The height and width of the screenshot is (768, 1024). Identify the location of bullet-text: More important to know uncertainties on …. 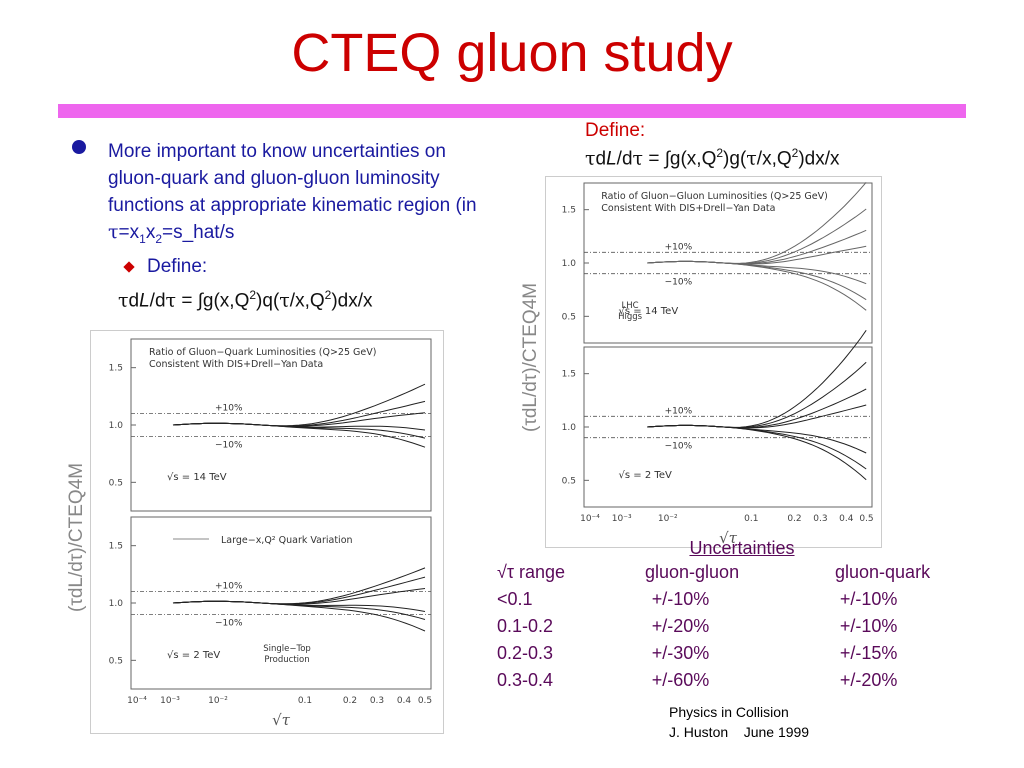
(300, 195).